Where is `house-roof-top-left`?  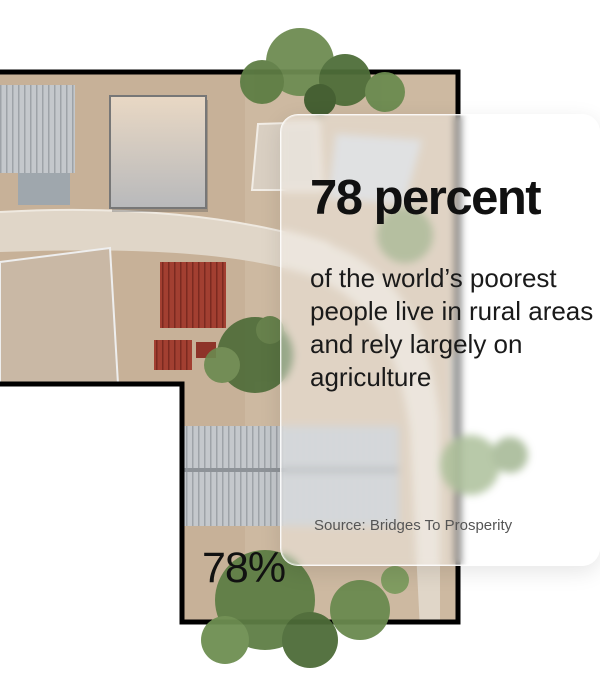
house-roof-top-left is located at coordinates (37, 129).